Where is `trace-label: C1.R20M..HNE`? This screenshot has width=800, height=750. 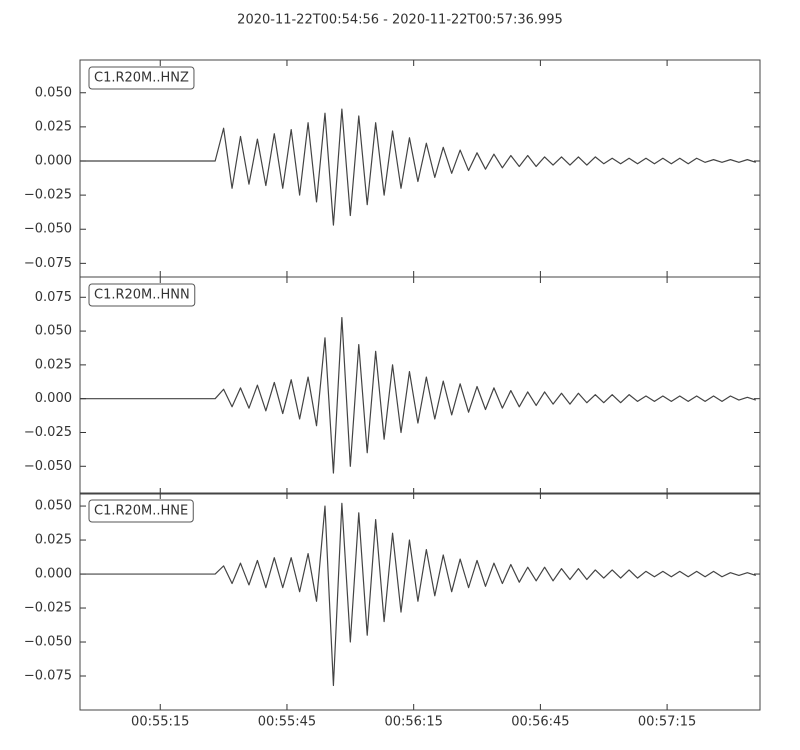
trace-label: C1.R20M..HNE is located at coordinates (141, 511).